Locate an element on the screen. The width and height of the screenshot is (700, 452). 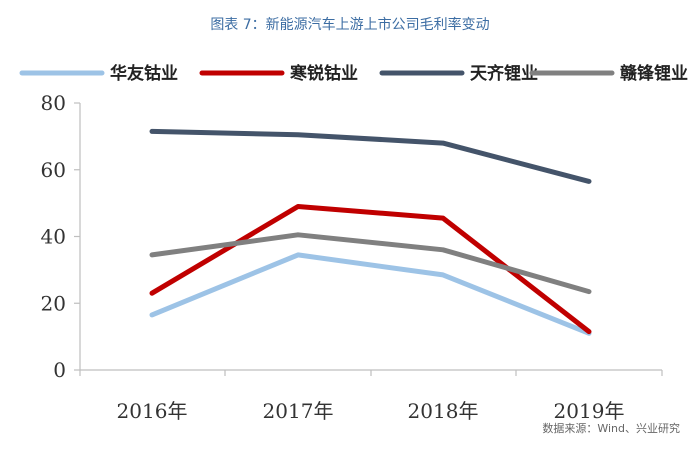
legend: 华友钴业 寒锐钴业 天齐锂业 赣锋锂业 is located at coordinates (353, 73).